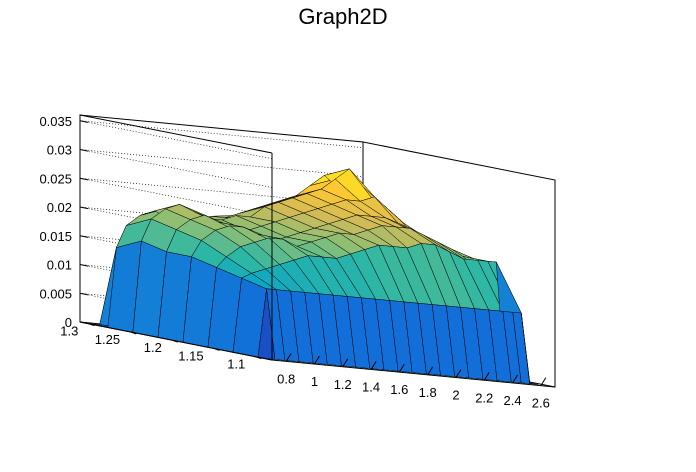 This screenshot has width=696, height=472. Describe the element at coordinates (55, 293) in the screenshot. I see `z-tick-label: 0.005` at that location.